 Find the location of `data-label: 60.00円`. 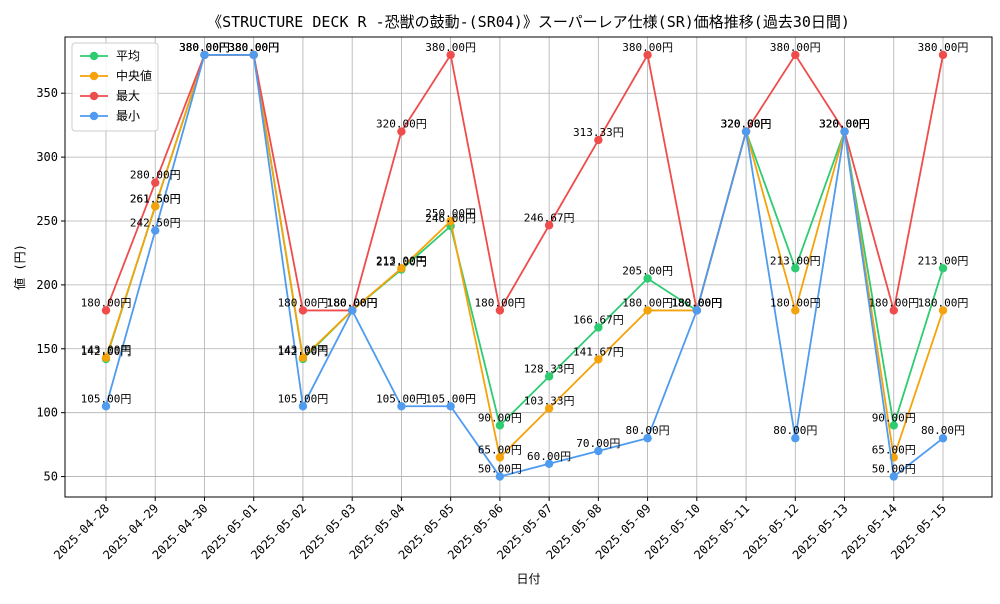

data-label: 60.00円 is located at coordinates (549, 456).